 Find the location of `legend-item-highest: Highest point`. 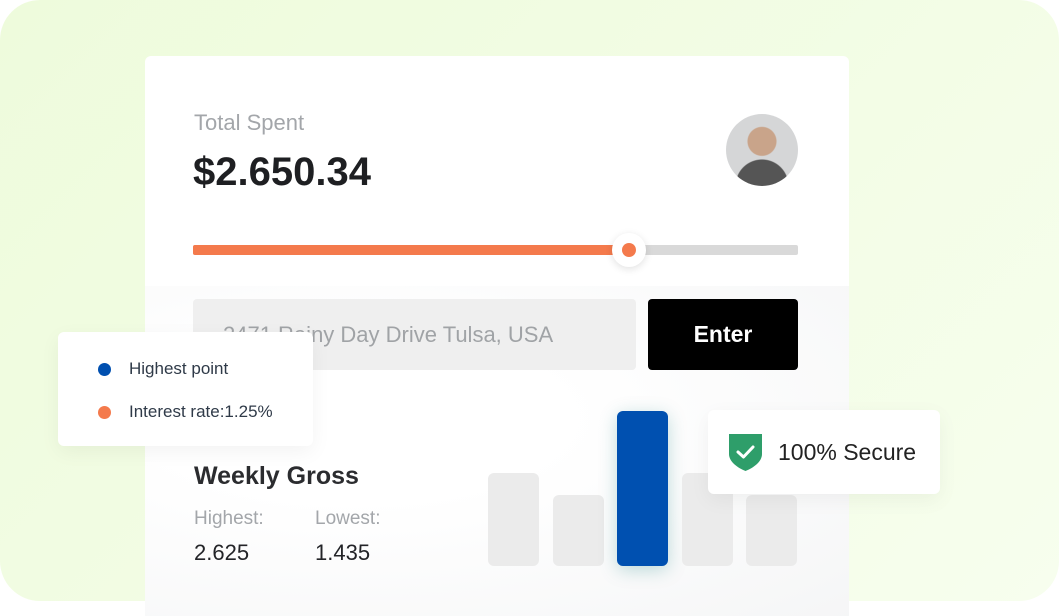

legend-item-highest: Highest point is located at coordinates (163, 369).